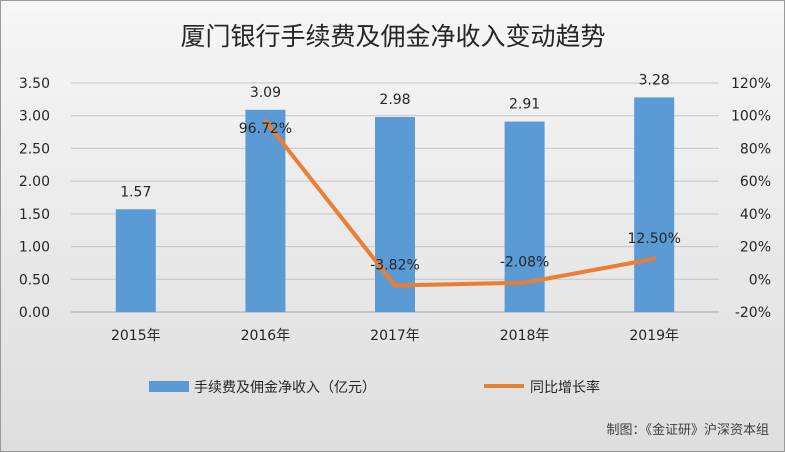 This screenshot has height=453, width=785. I want to click on y-right-tick-label: 20%, so click(755, 248).